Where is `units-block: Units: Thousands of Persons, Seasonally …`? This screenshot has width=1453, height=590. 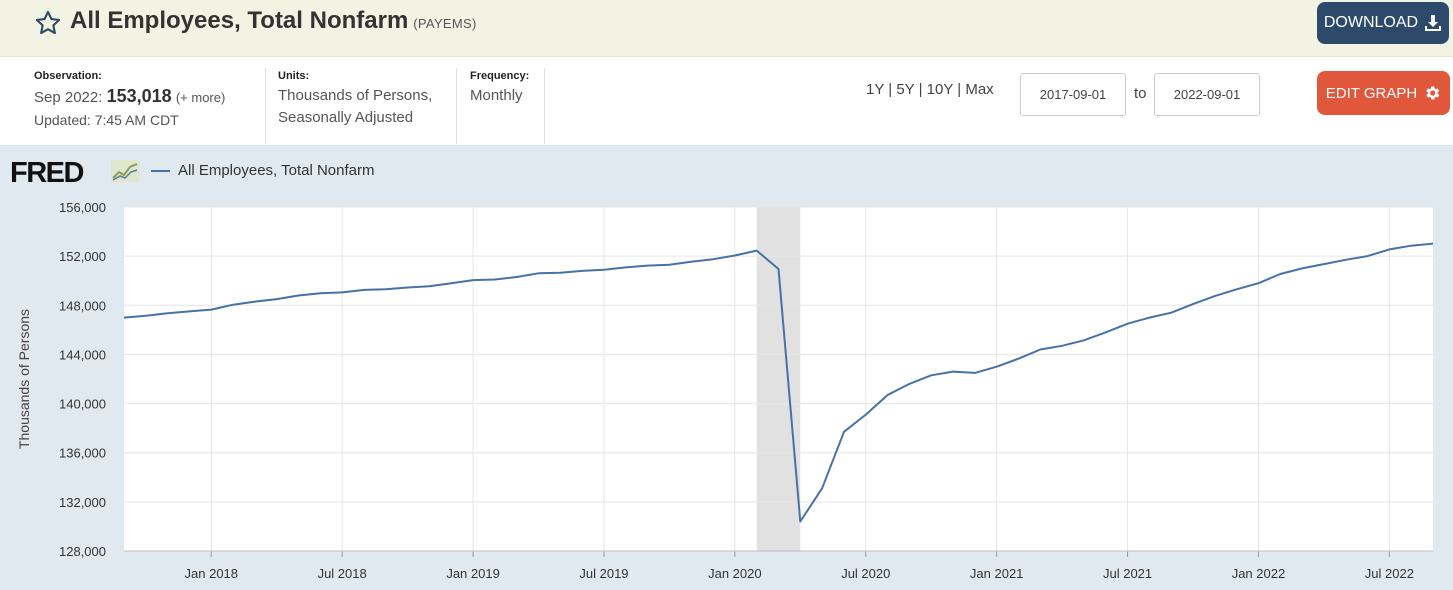
units-block: Units: Thousands of Persons, Seasonally … is located at coordinates (355, 99).